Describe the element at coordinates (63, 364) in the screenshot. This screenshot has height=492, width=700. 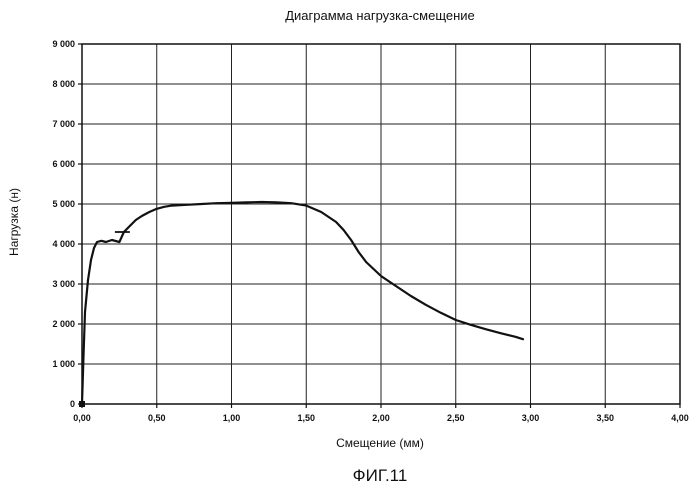
I see `y-tick-label: 1 000` at that location.